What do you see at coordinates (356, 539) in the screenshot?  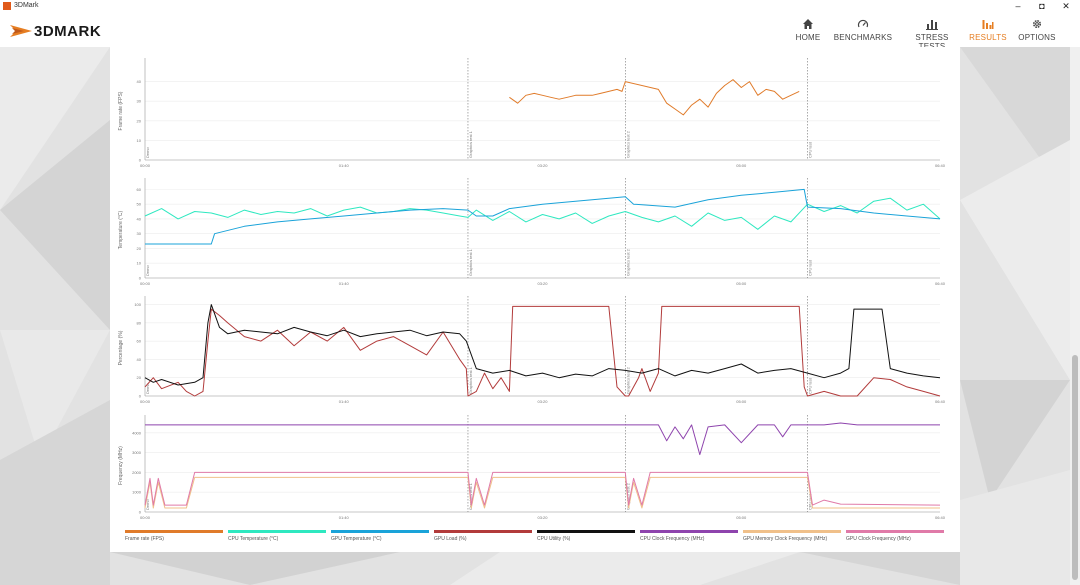 I see `legend-label: GPU Temperature (°C)` at bounding box center [356, 539].